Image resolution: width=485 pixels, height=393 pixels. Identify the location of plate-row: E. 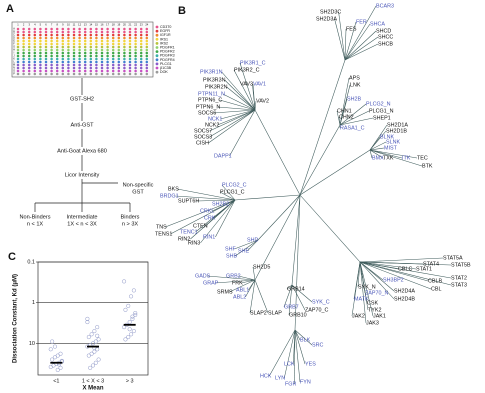
(14, 41).